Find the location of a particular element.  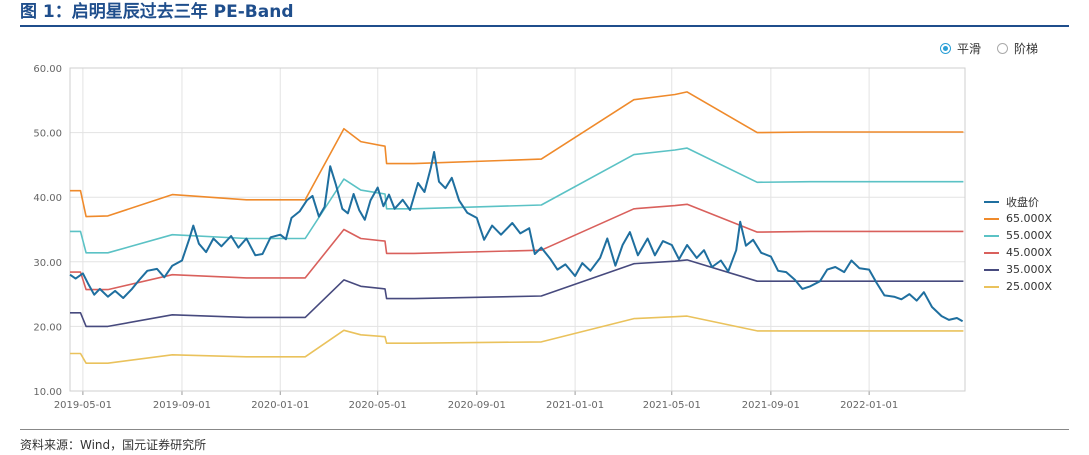

legend-item-pe25: 25.000X is located at coordinates (1018, 286).